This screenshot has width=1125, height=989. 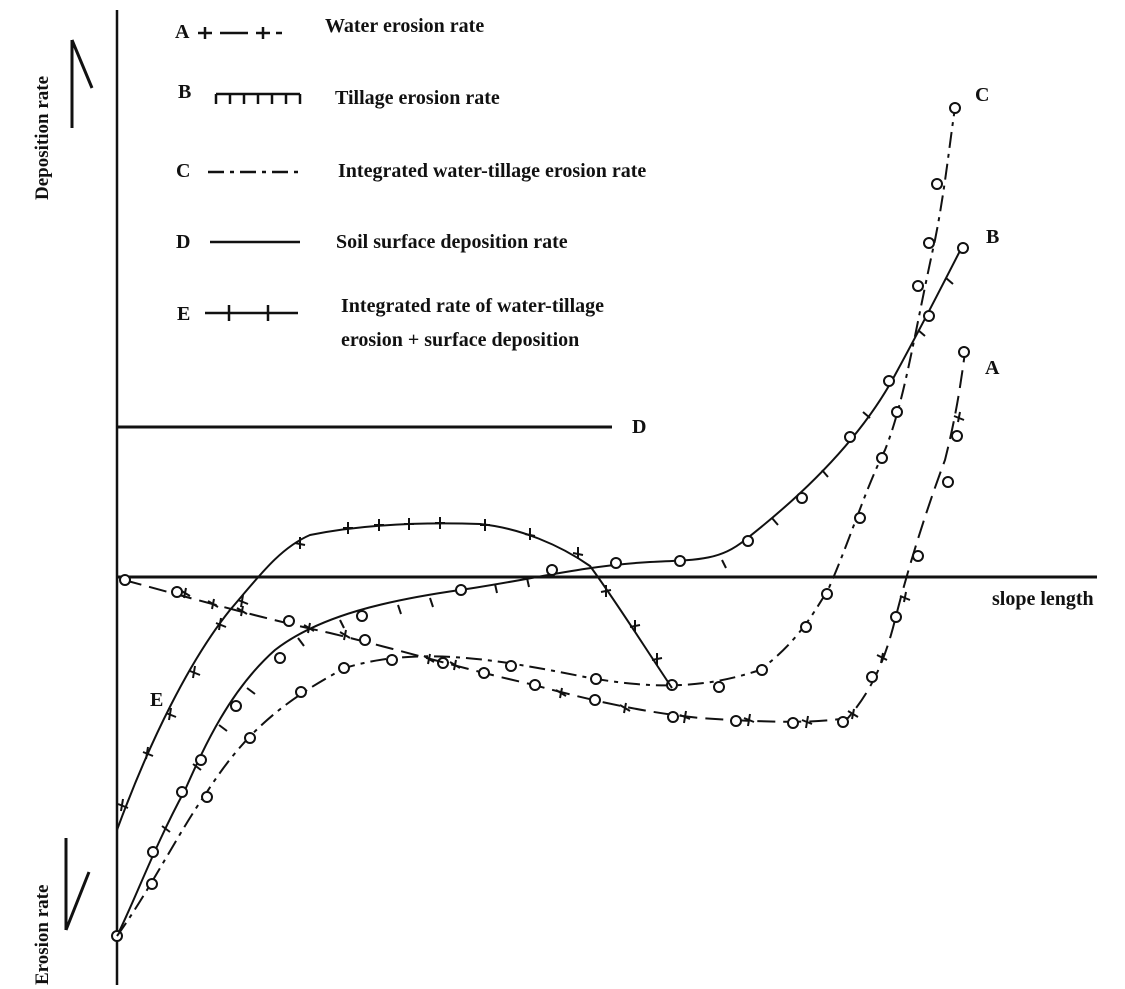 I want to click on curve-label-a: A, so click(x=992, y=368).